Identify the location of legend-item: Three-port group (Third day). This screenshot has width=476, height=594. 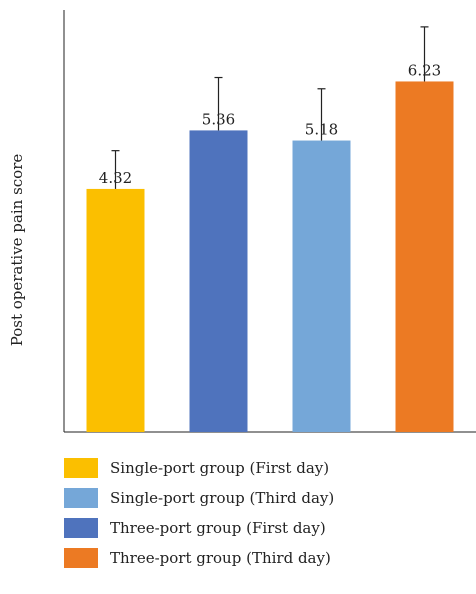
(199, 558).